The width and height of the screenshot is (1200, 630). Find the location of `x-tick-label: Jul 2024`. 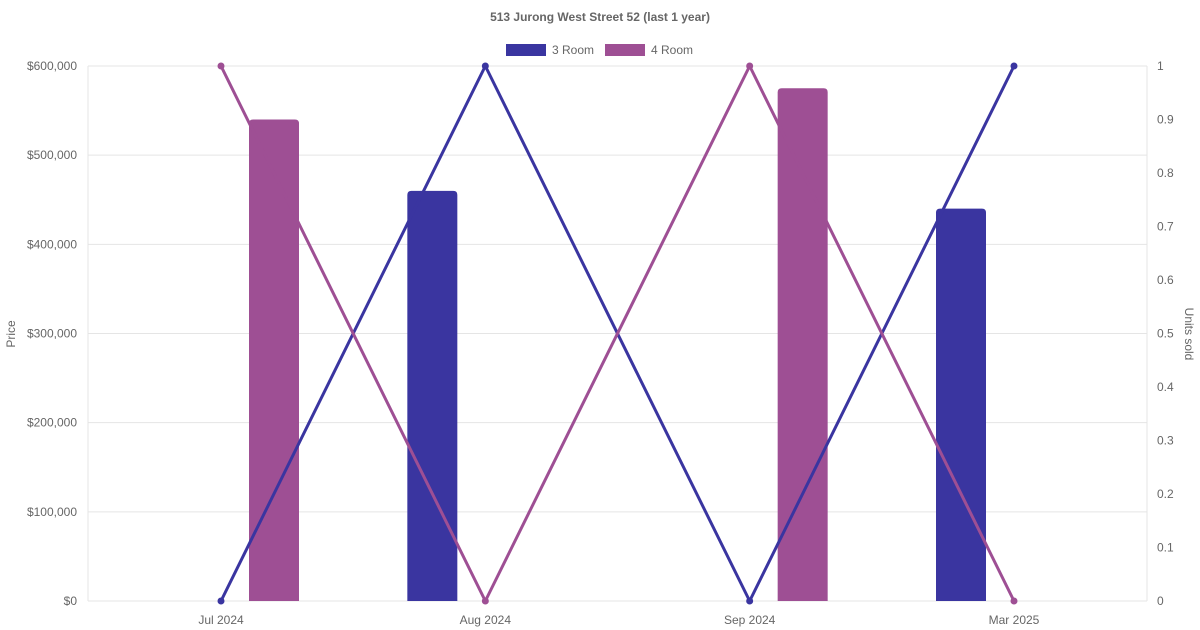

x-tick-label: Jul 2024 is located at coordinates (221, 620).